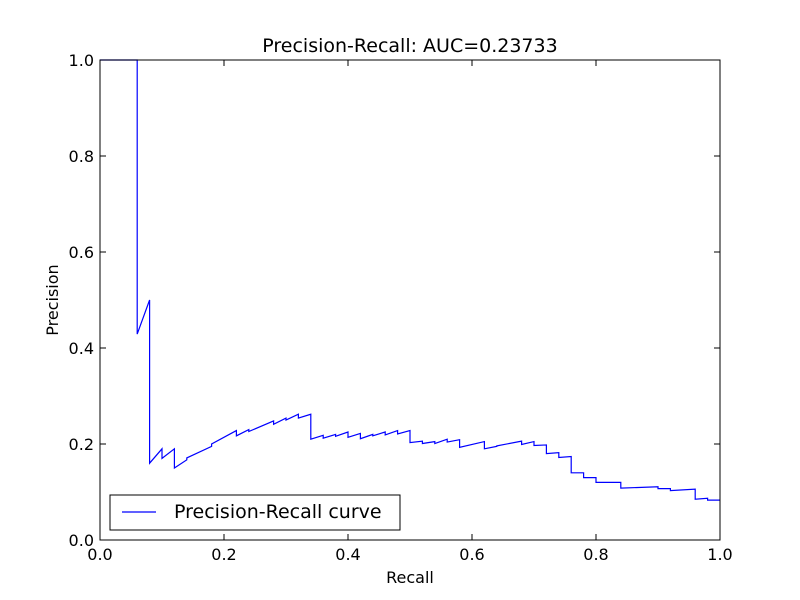 This screenshot has height=600, width=800. Describe the element at coordinates (595, 554) in the screenshot. I see `x-tick-label: 0.8` at that location.